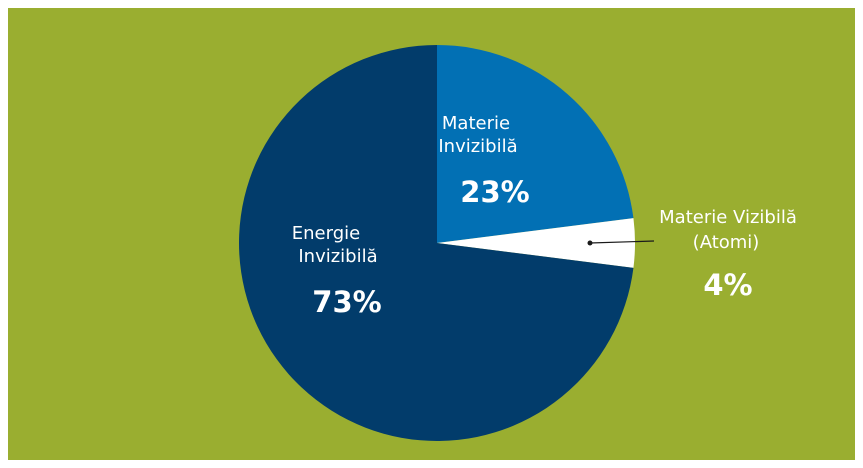  Describe the element at coordinates (727, 285) in the screenshot. I see `value-materie-vizibila: 4%` at that location.